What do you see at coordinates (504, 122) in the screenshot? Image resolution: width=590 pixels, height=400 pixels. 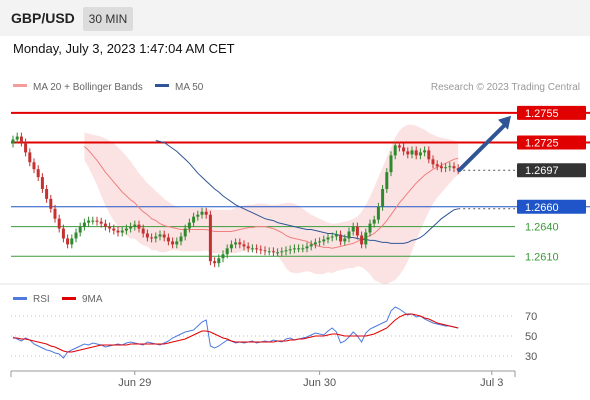 I see `forecast-arrow-head` at bounding box center [504, 122].